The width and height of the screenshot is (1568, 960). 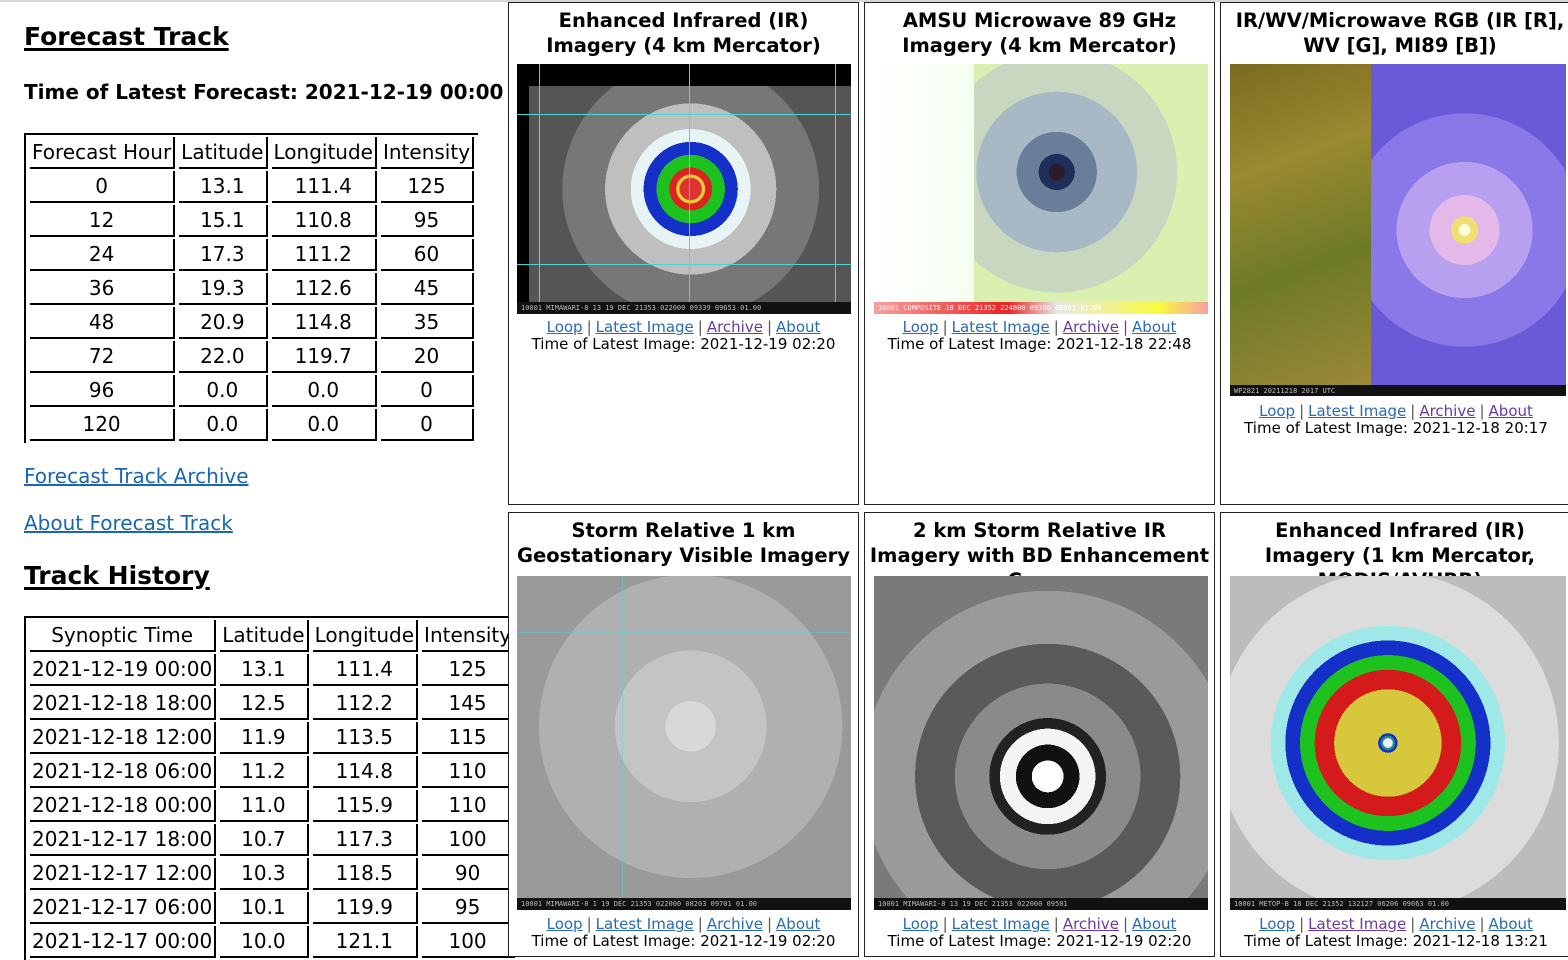 What do you see at coordinates (223, 357) in the screenshot?
I see `cell: 22.0` at bounding box center [223, 357].